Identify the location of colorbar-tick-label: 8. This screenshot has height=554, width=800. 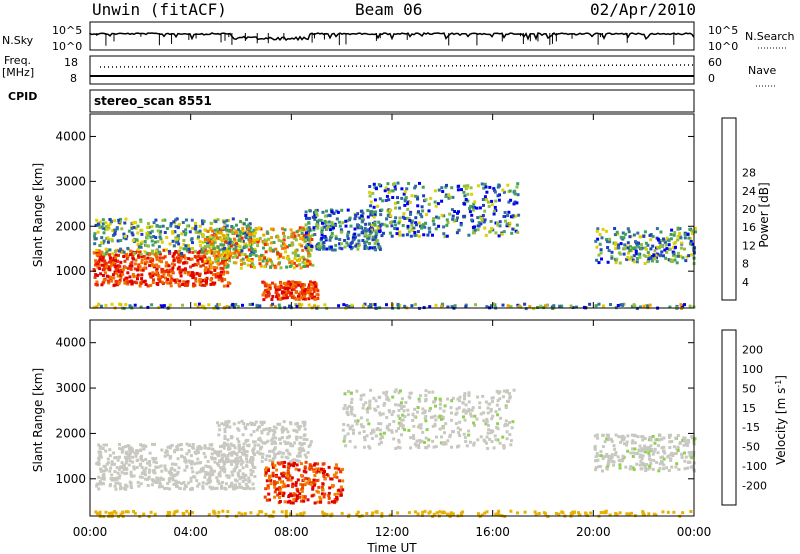
(745, 264).